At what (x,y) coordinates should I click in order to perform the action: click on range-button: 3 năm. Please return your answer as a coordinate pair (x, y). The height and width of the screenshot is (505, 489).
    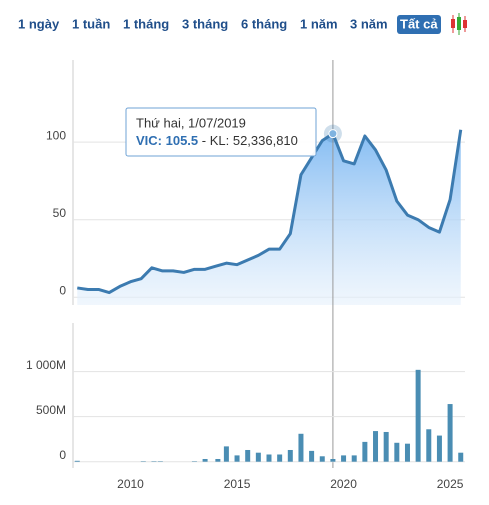
    Looking at the image, I should click on (369, 23).